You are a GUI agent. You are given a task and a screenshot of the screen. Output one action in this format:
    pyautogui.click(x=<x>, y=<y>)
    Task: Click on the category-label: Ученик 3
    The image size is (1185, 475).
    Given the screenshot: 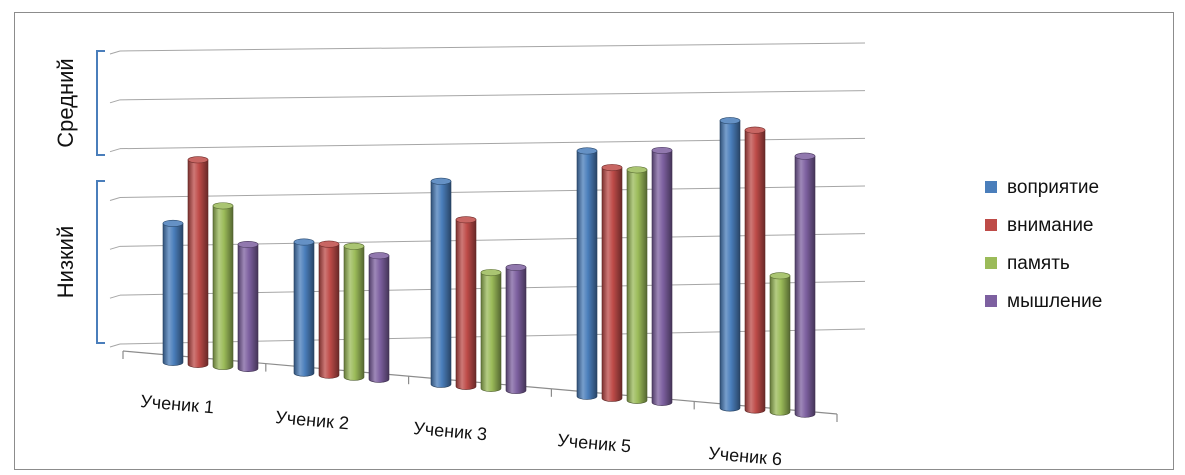 What is the action you would take?
    pyautogui.click(x=450, y=431)
    